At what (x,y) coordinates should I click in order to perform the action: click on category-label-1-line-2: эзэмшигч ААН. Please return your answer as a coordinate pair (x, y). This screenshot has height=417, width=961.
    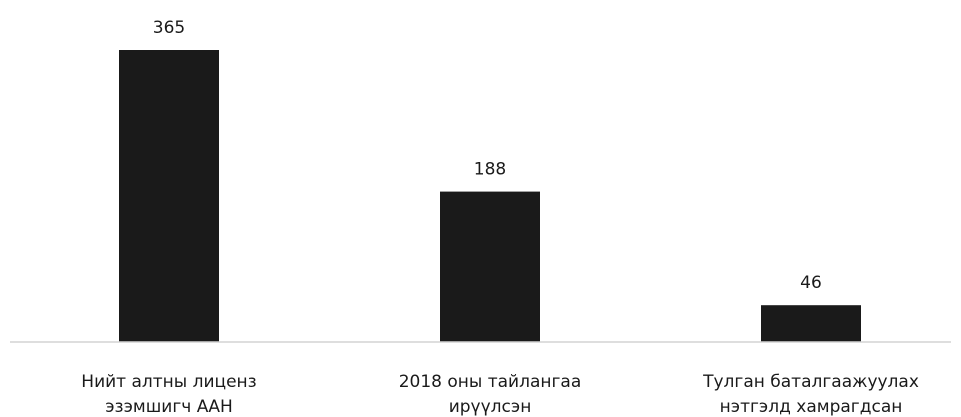
    Looking at the image, I should click on (169, 407).